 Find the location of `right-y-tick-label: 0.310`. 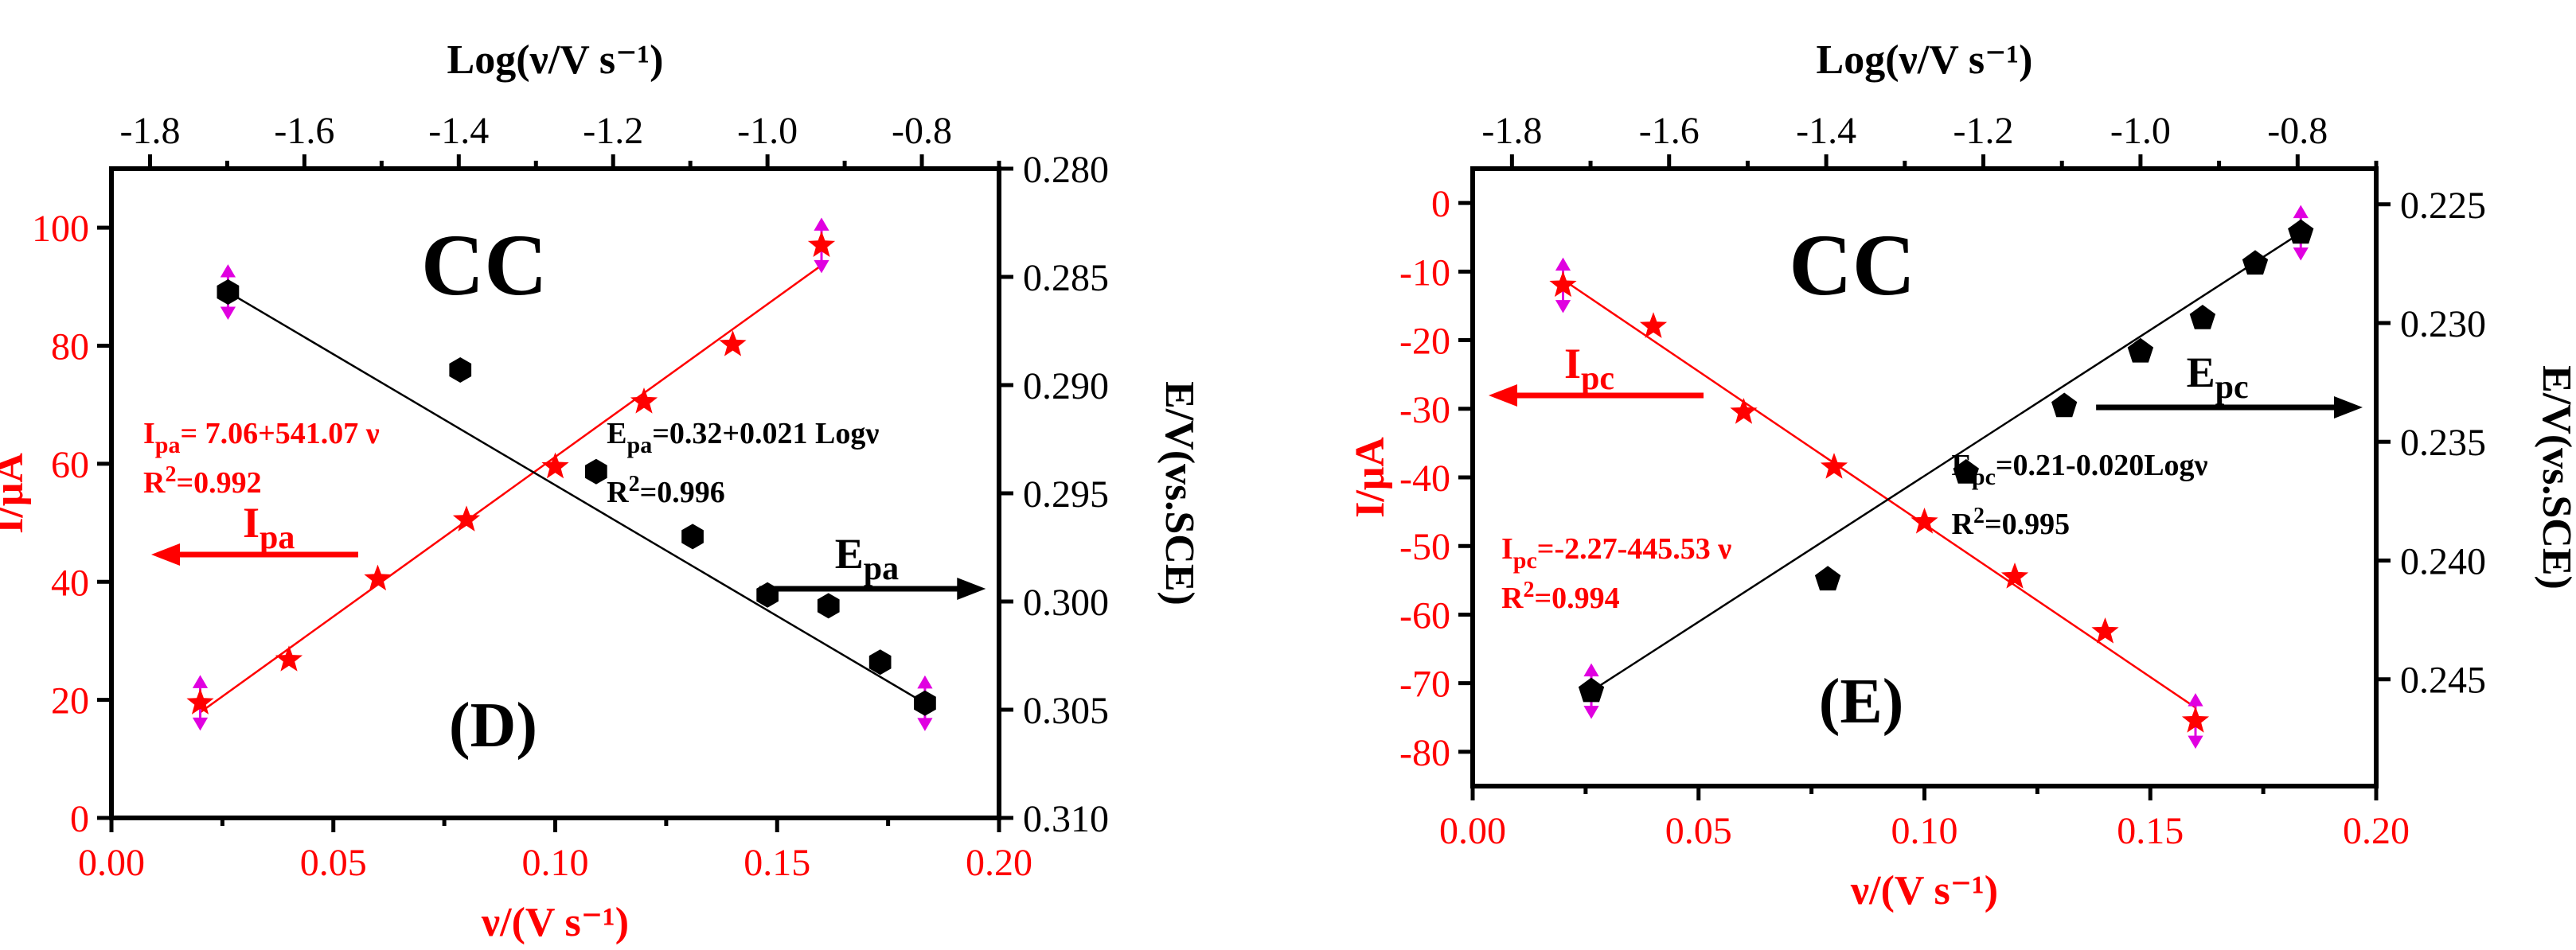

right-y-tick-label: 0.310 is located at coordinates (1066, 819).